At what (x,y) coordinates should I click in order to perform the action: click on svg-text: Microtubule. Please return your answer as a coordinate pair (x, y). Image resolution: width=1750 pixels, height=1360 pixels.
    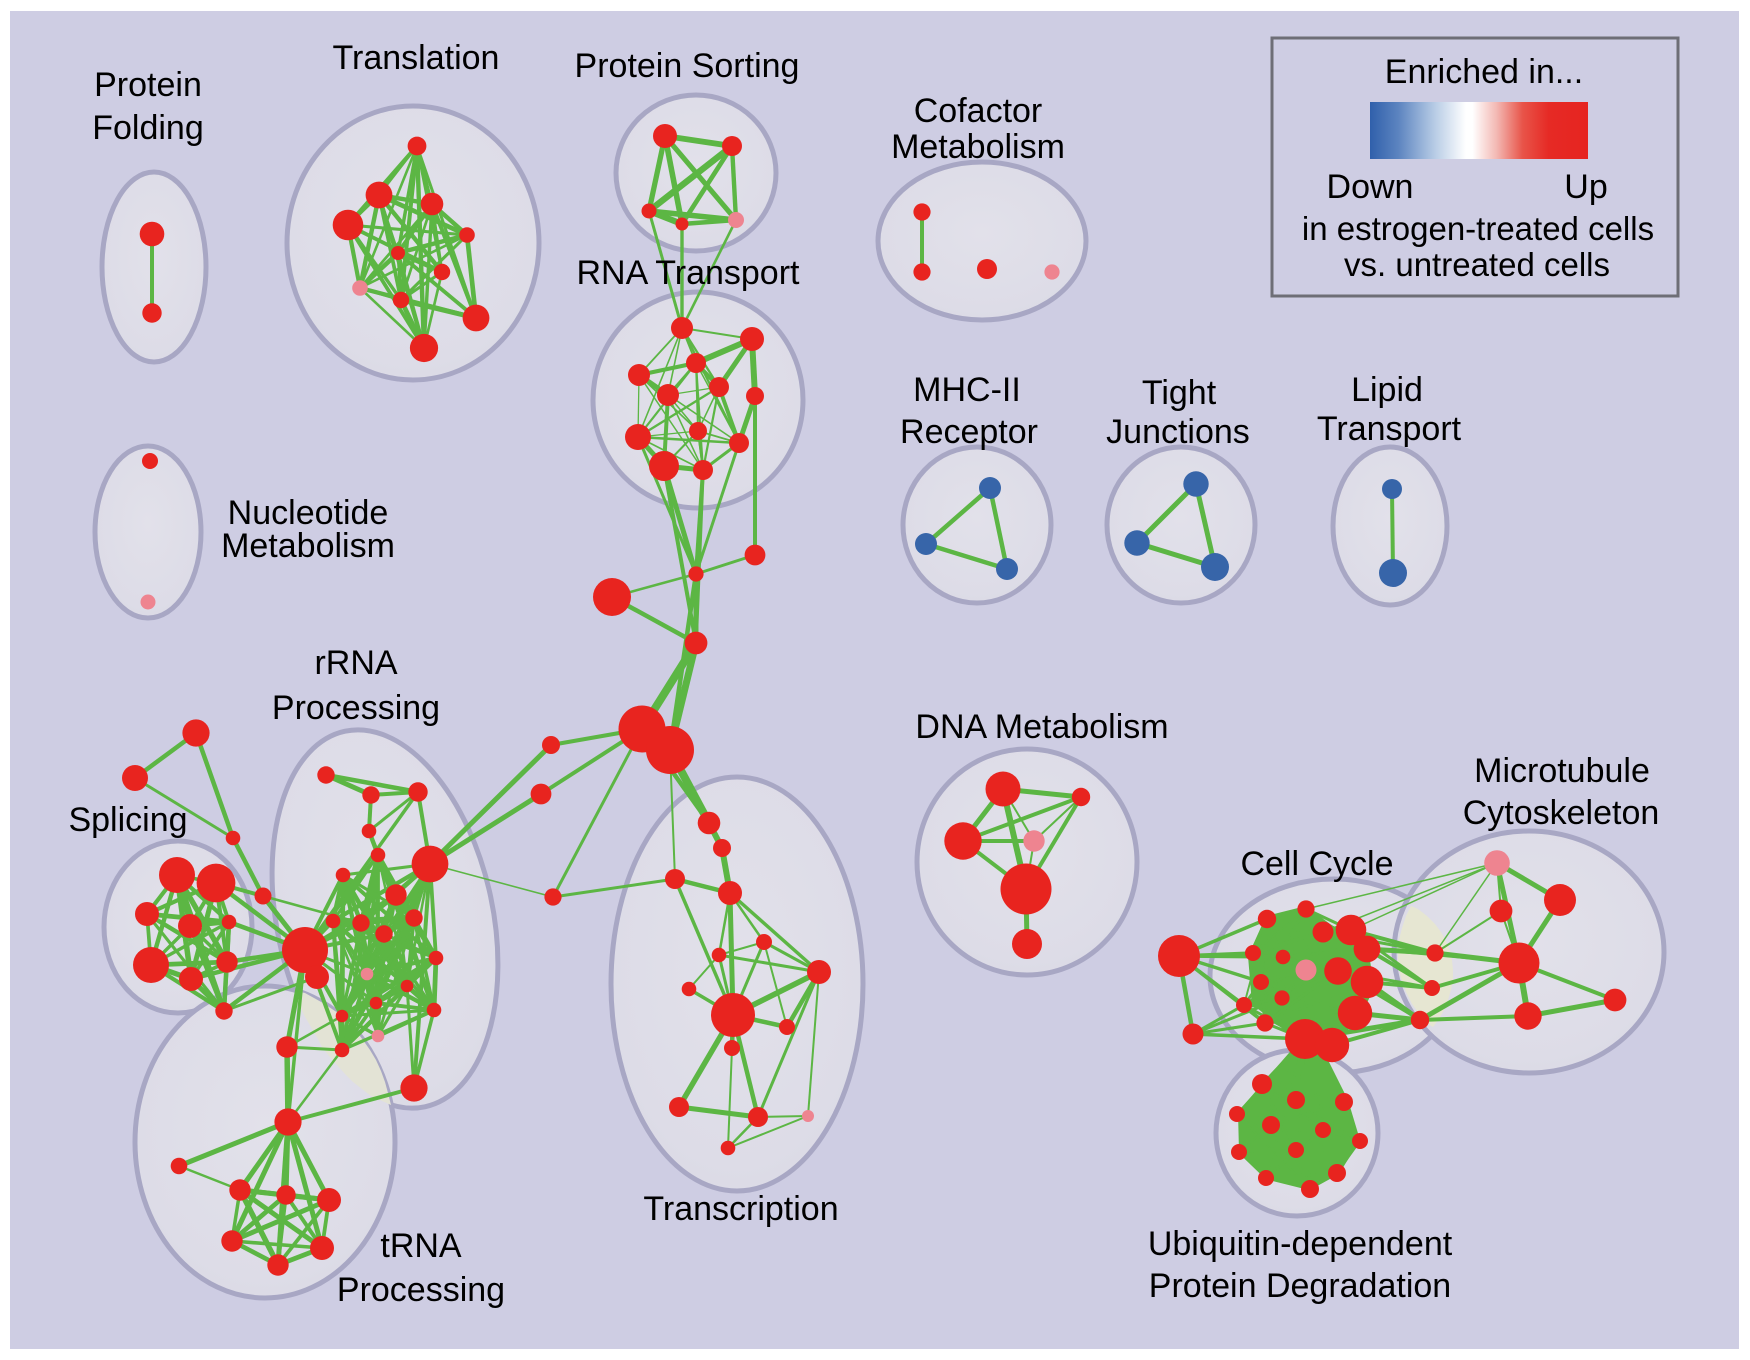
    Looking at the image, I should click on (1562, 771).